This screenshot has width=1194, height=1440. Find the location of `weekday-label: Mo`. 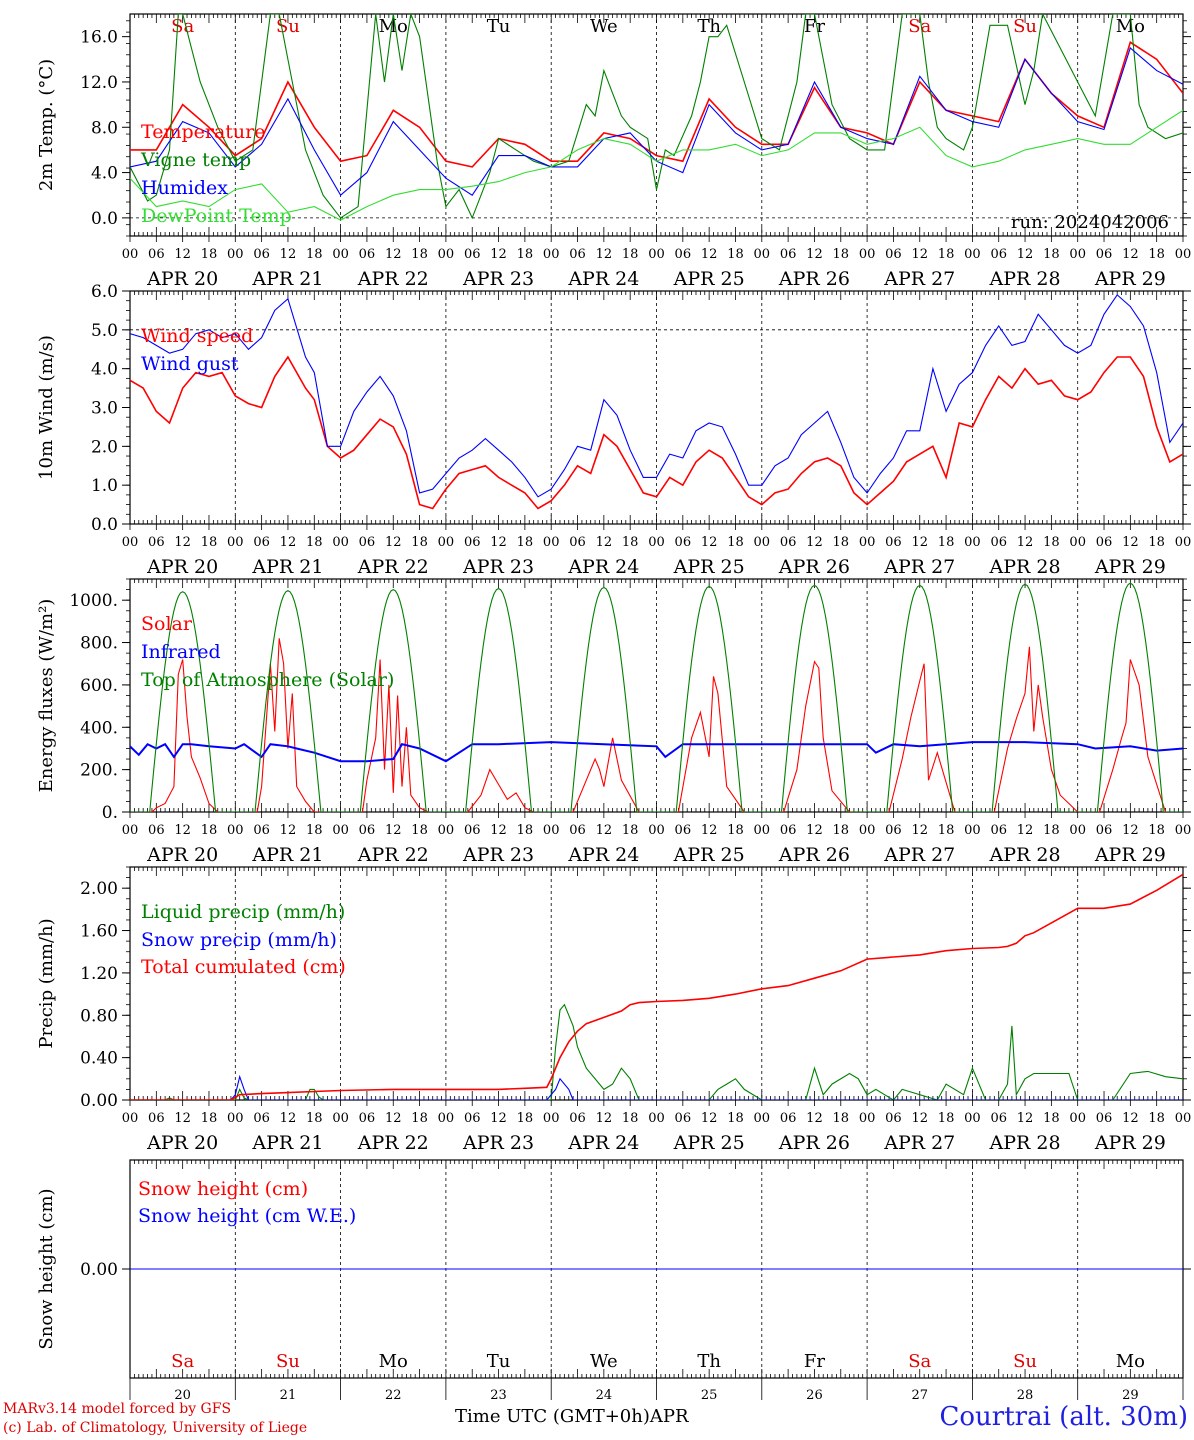

weekday-label: Mo is located at coordinates (1130, 1361).